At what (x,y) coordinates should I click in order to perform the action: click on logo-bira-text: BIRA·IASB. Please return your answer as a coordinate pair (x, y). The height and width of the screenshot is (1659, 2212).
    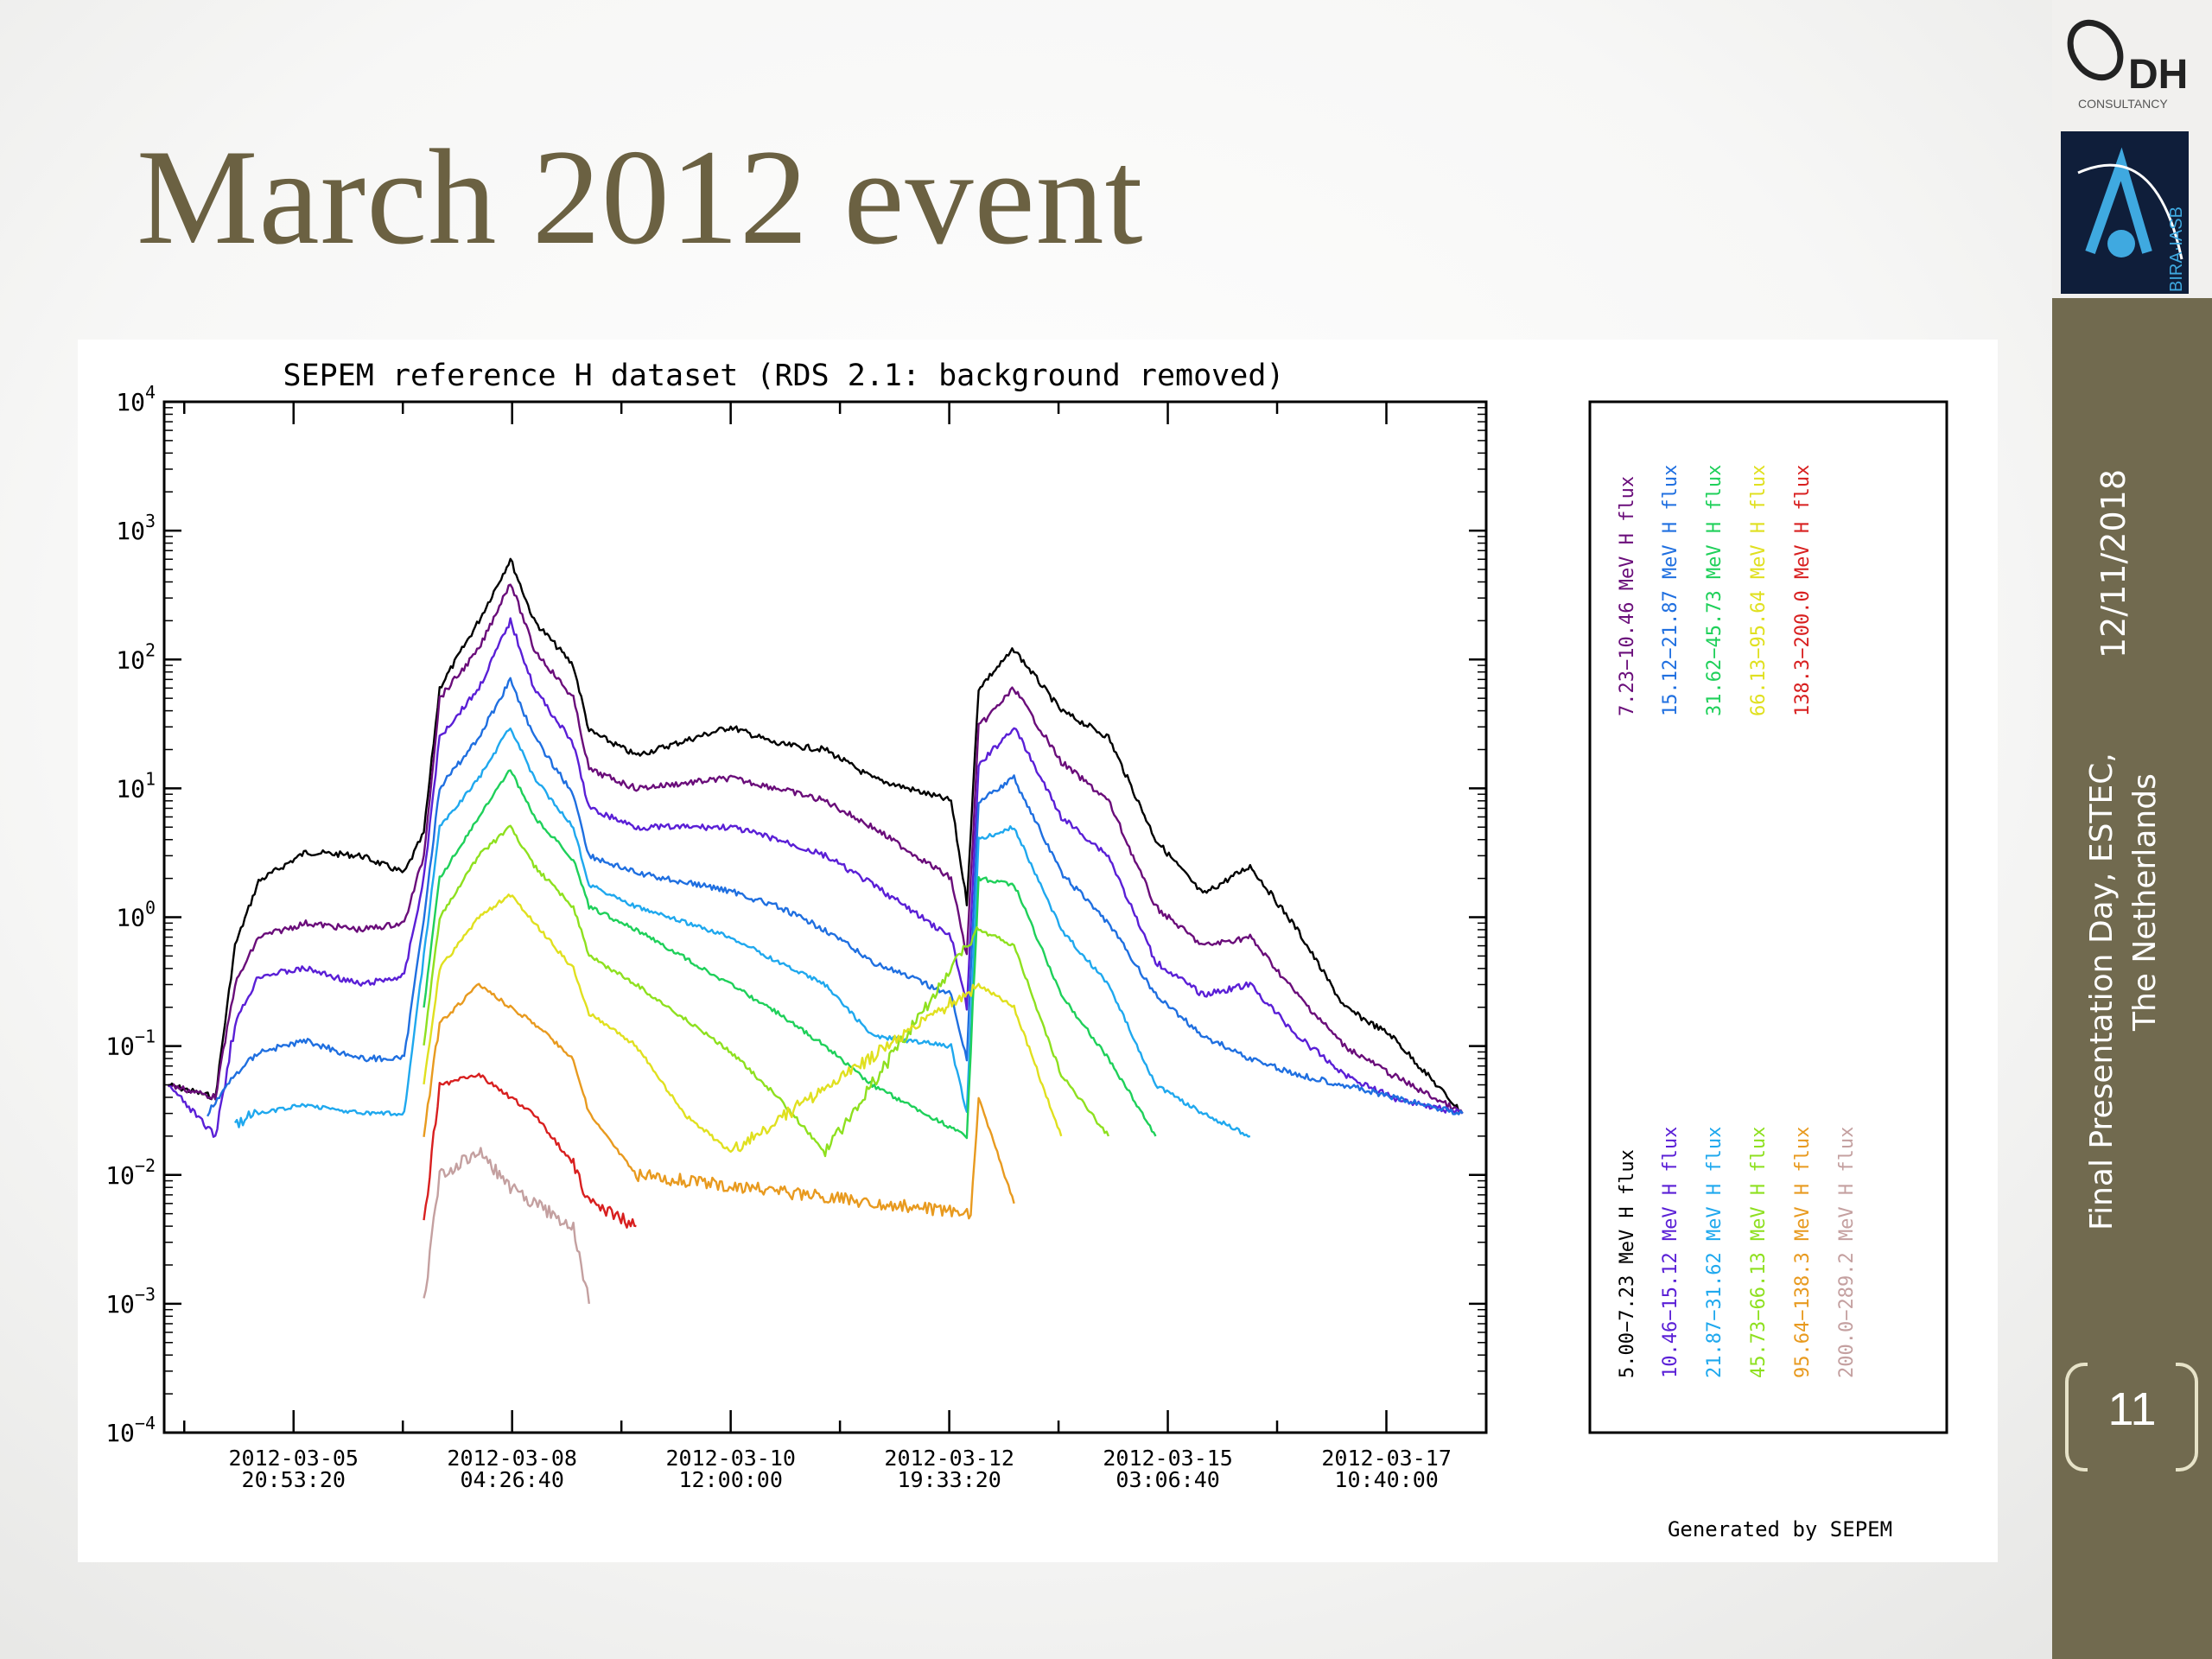
    Looking at the image, I should click on (2176, 249).